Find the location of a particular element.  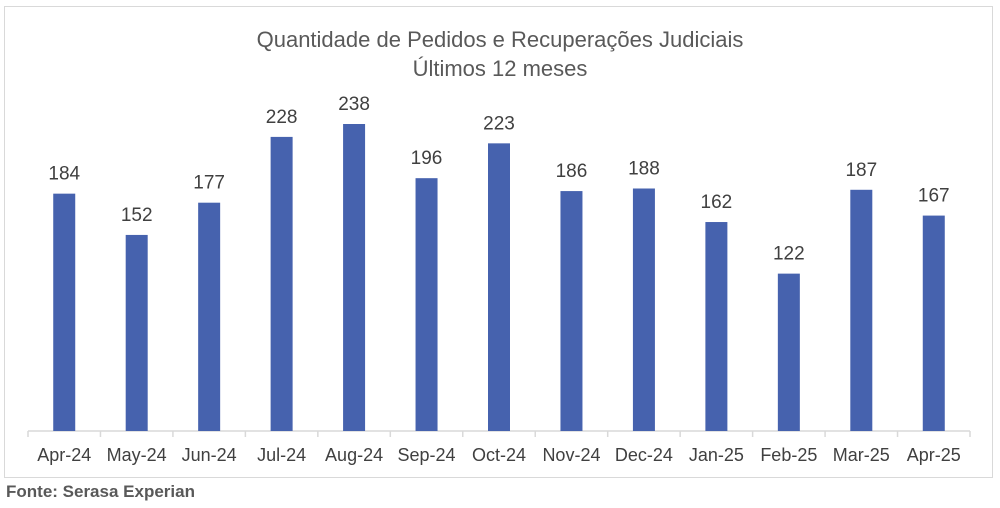

x-tick-label: Aug-24 is located at coordinates (354, 455).